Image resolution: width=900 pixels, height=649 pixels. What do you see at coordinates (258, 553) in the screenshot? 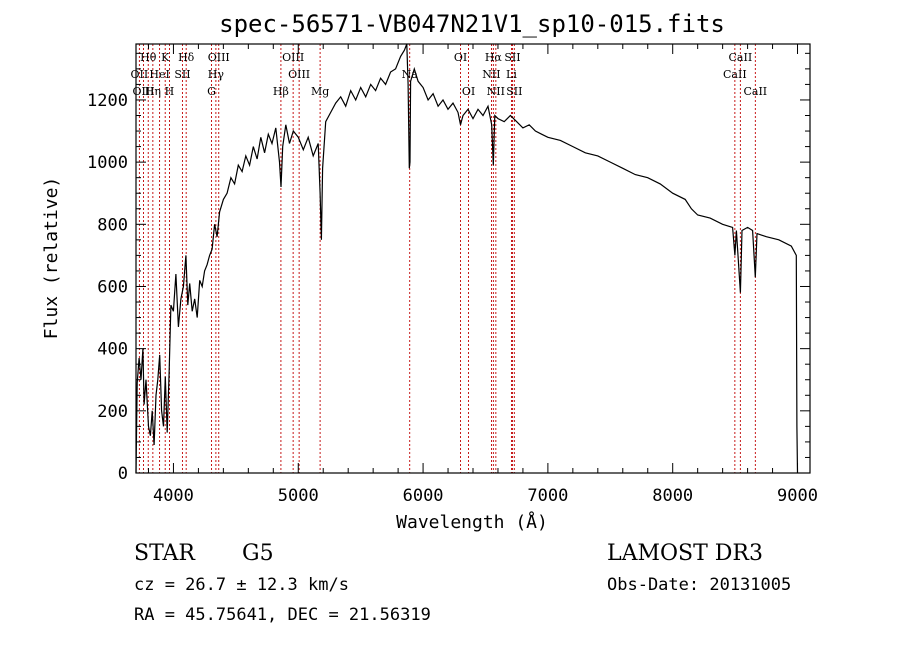
I see `subclass: G5` at bounding box center [258, 553].